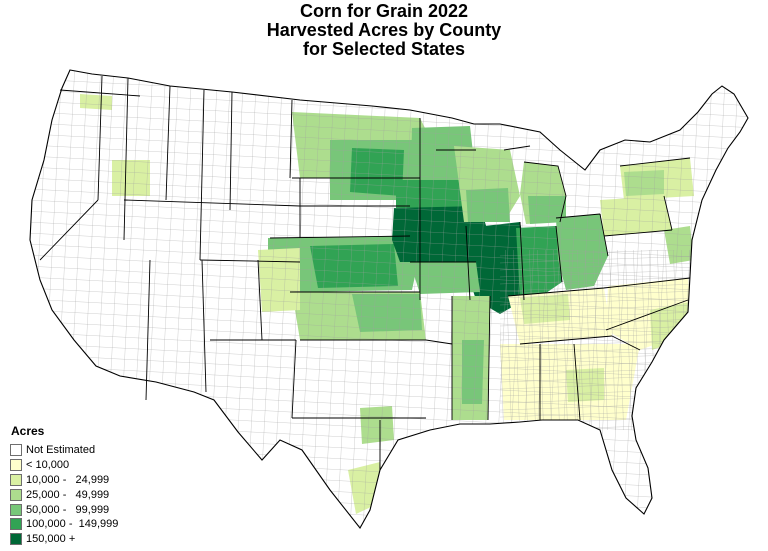 The height and width of the screenshot is (551, 768). I want to click on legend-title: Acres, so click(28, 431).